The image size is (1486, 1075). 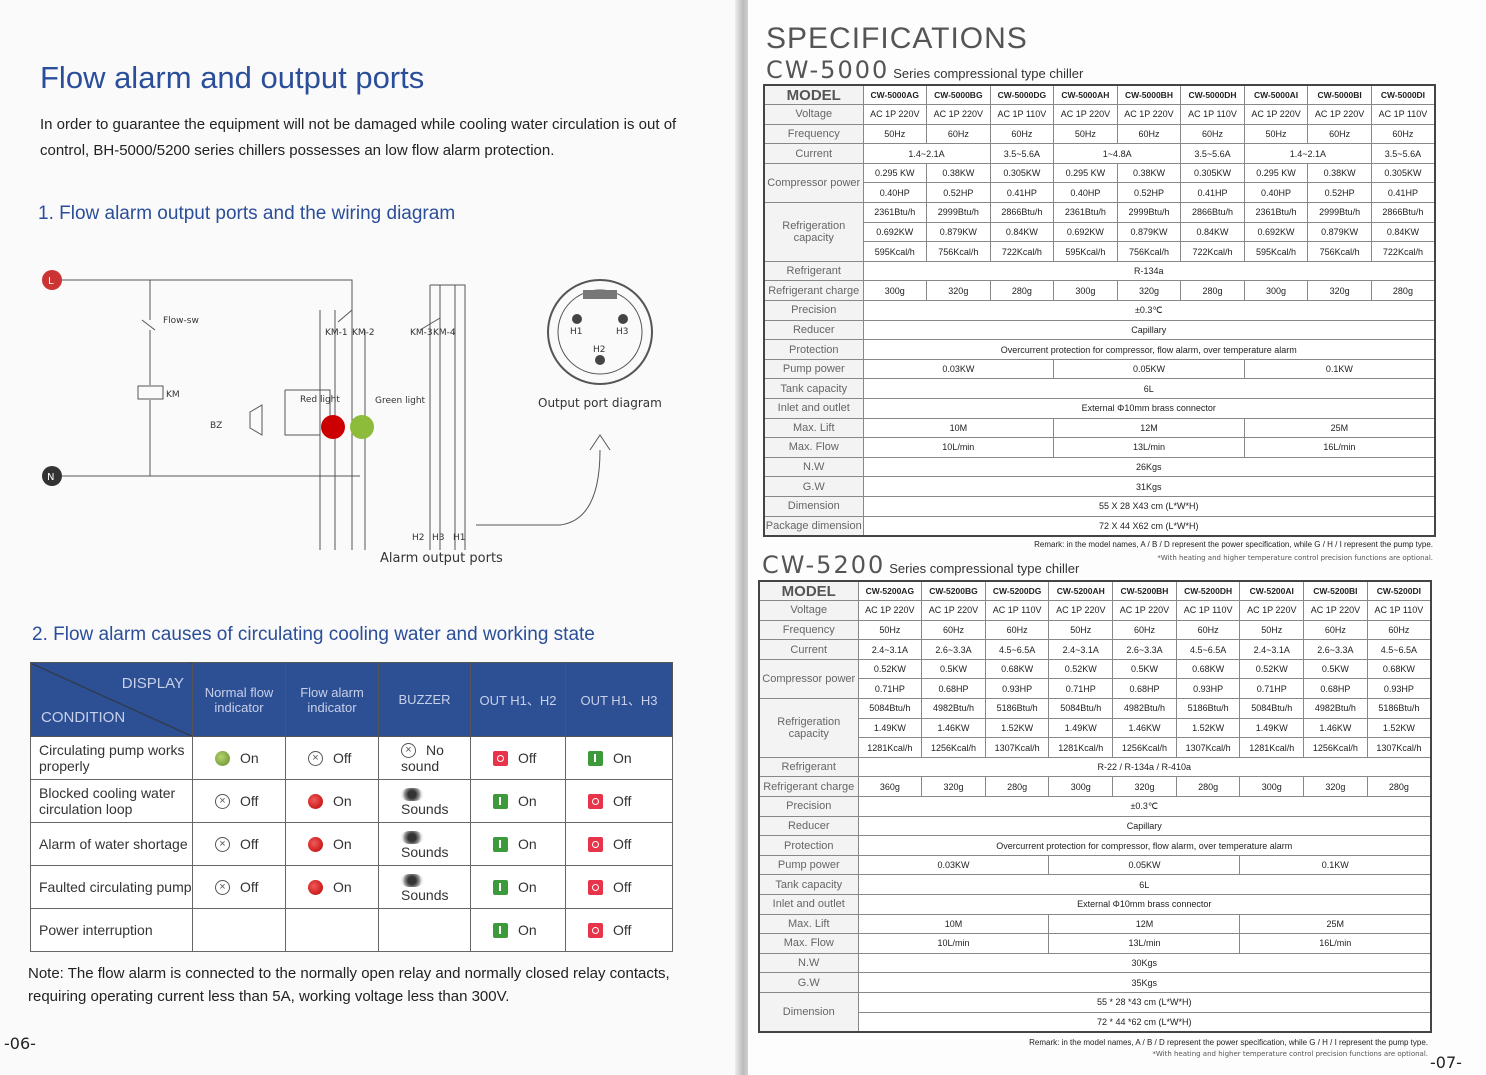 I want to click on speaker-icon, so click(x=412, y=794).